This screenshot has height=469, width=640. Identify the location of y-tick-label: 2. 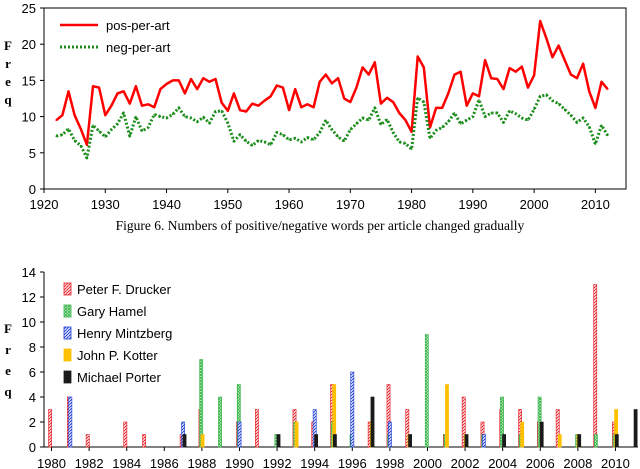
(32, 422).